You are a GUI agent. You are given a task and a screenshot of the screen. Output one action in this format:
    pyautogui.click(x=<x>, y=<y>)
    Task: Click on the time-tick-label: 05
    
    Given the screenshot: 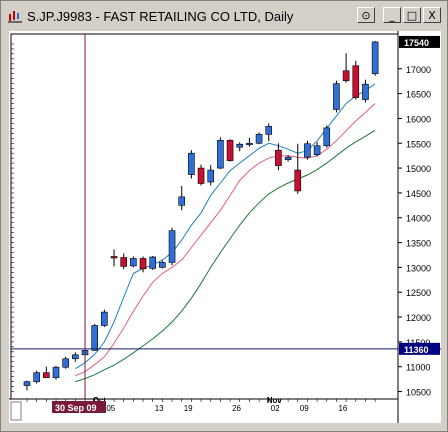 What is the action you would take?
    pyautogui.click(x=110, y=408)
    